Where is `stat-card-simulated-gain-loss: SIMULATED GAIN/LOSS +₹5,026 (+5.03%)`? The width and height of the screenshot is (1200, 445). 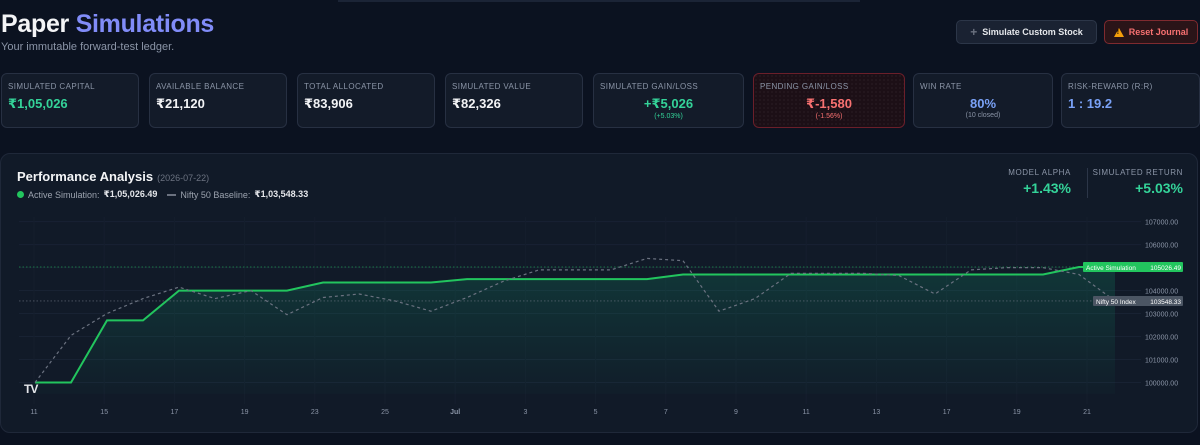 stat-card-simulated-gain-loss: SIMULATED GAIN/LOSS +₹5,026 (+5.03%) is located at coordinates (668, 100).